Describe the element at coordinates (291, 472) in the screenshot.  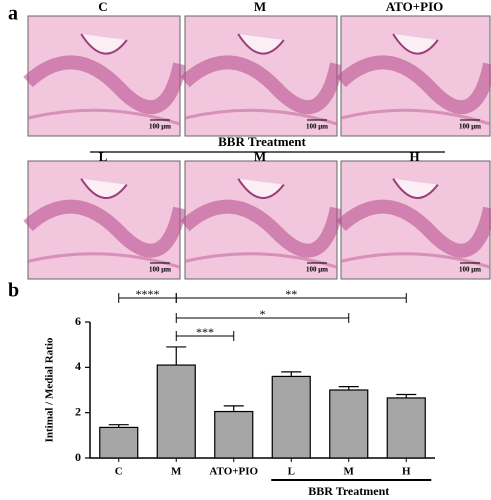
I see `x-tick-label: L` at that location.